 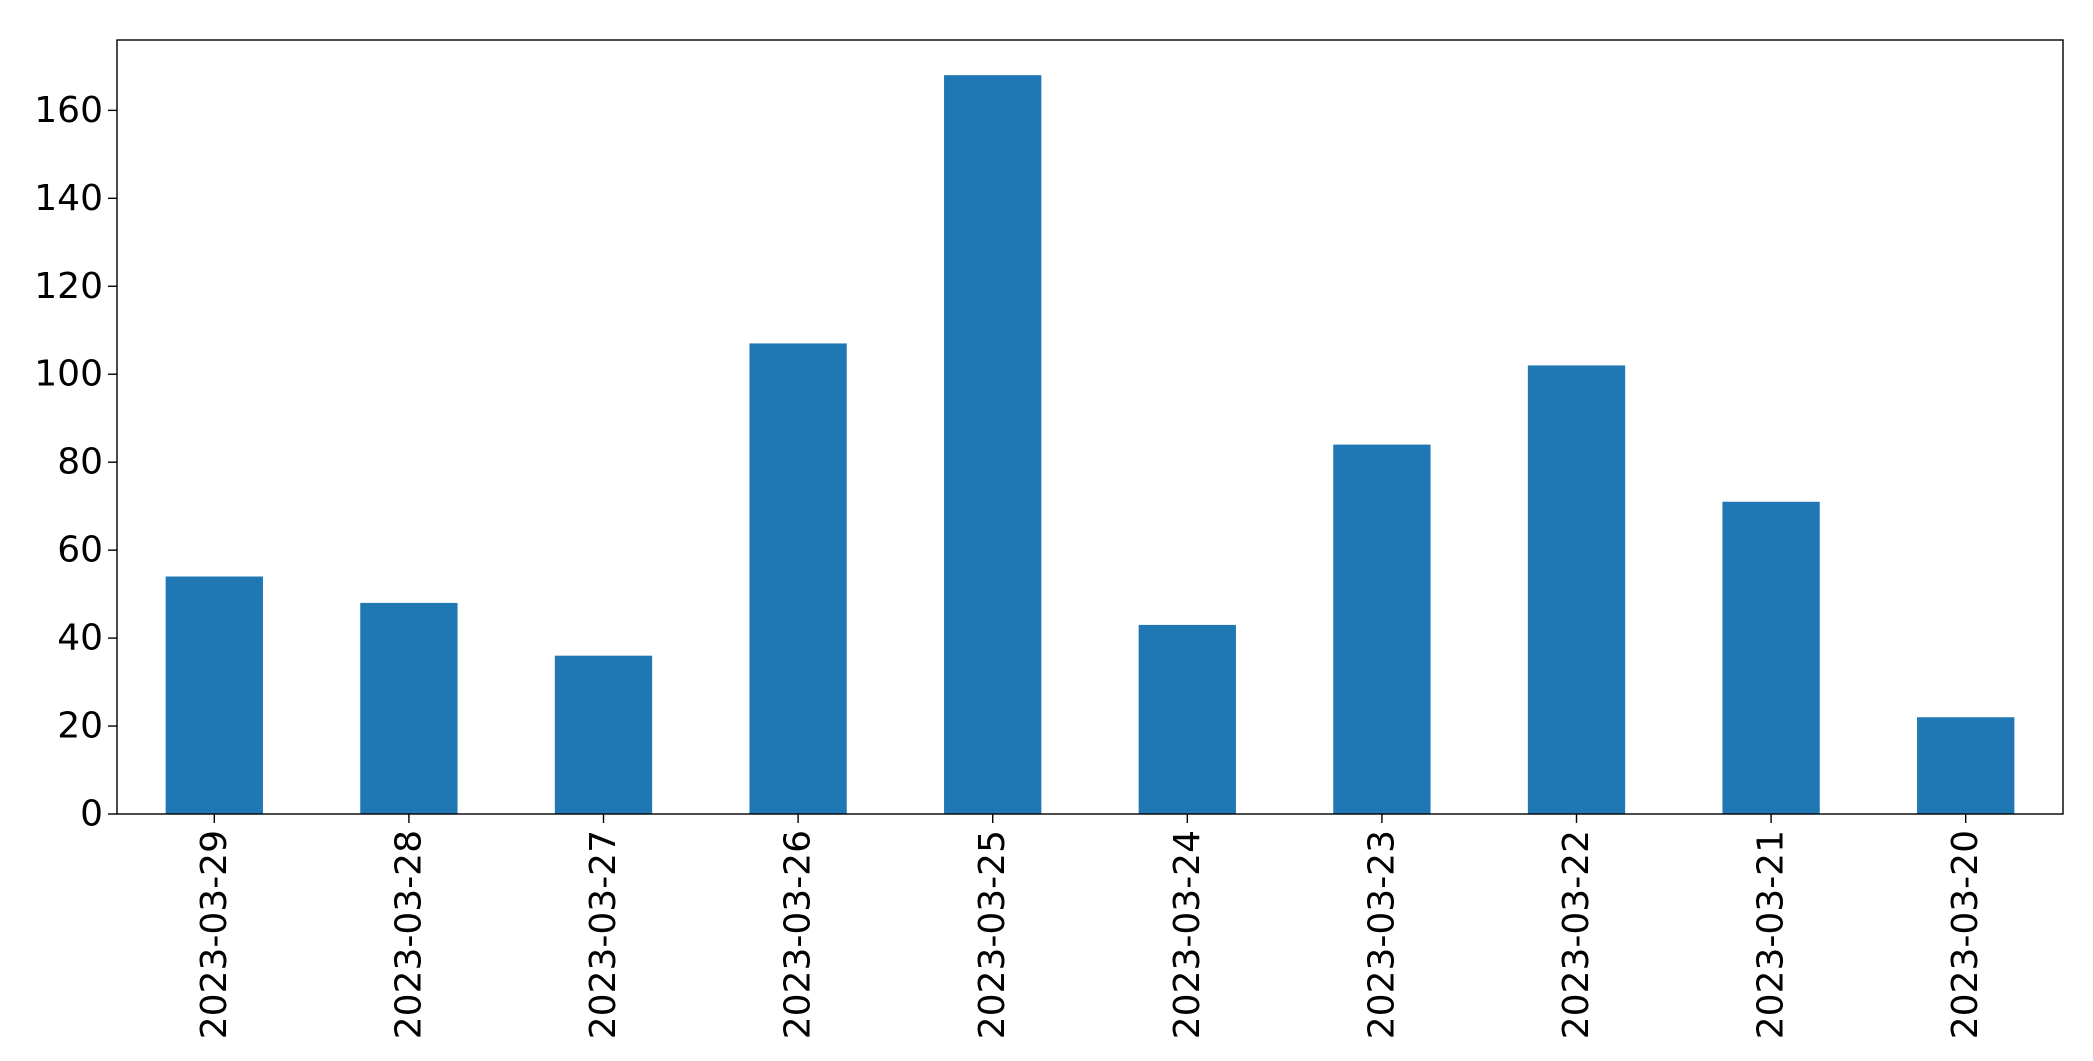 What do you see at coordinates (80, 550) in the screenshot?
I see `y-tick-label: 60` at bounding box center [80, 550].